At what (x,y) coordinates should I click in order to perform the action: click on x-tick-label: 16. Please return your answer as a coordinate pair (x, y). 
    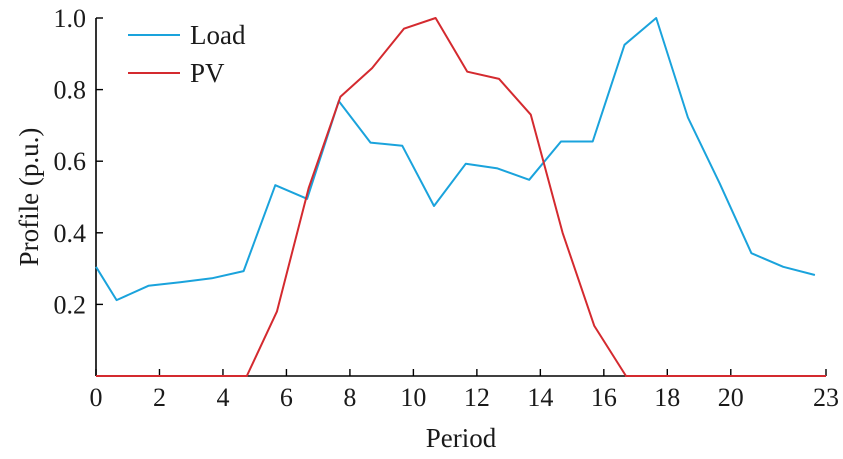
    Looking at the image, I should click on (604, 397).